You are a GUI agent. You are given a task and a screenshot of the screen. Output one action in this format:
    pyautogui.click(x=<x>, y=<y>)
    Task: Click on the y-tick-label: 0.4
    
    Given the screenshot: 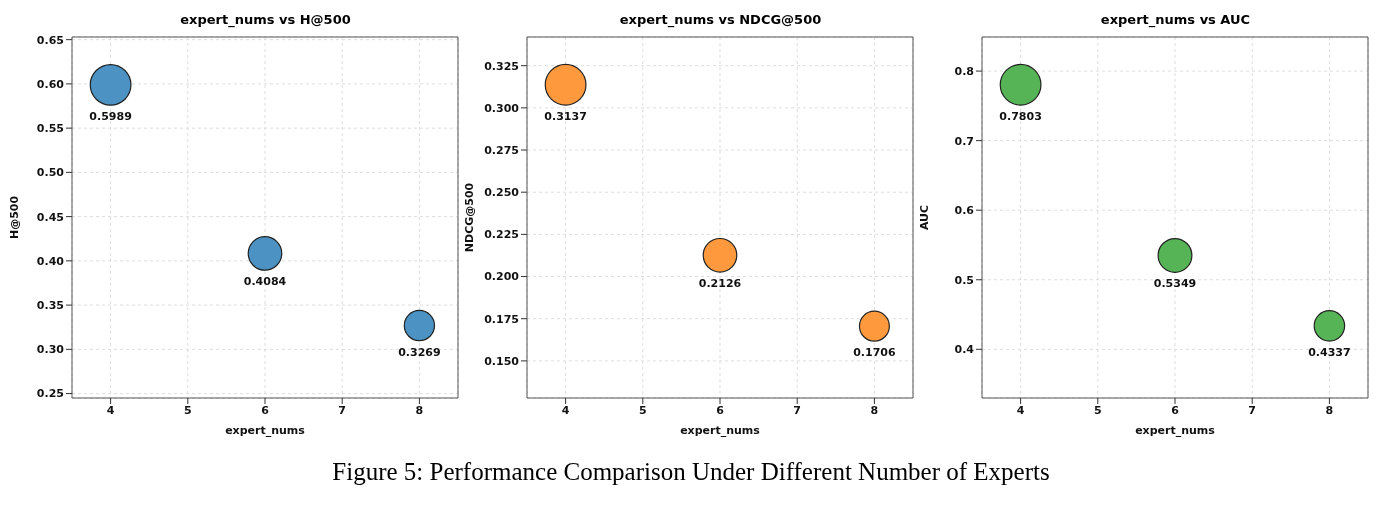 What is the action you would take?
    pyautogui.click(x=964, y=350)
    